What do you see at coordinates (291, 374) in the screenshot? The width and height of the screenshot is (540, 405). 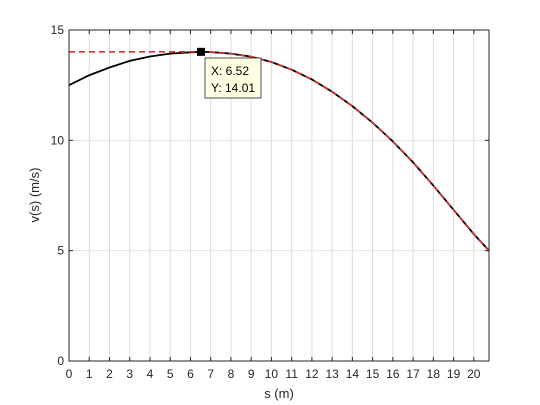 I see `x-tick-label: 11` at bounding box center [291, 374].